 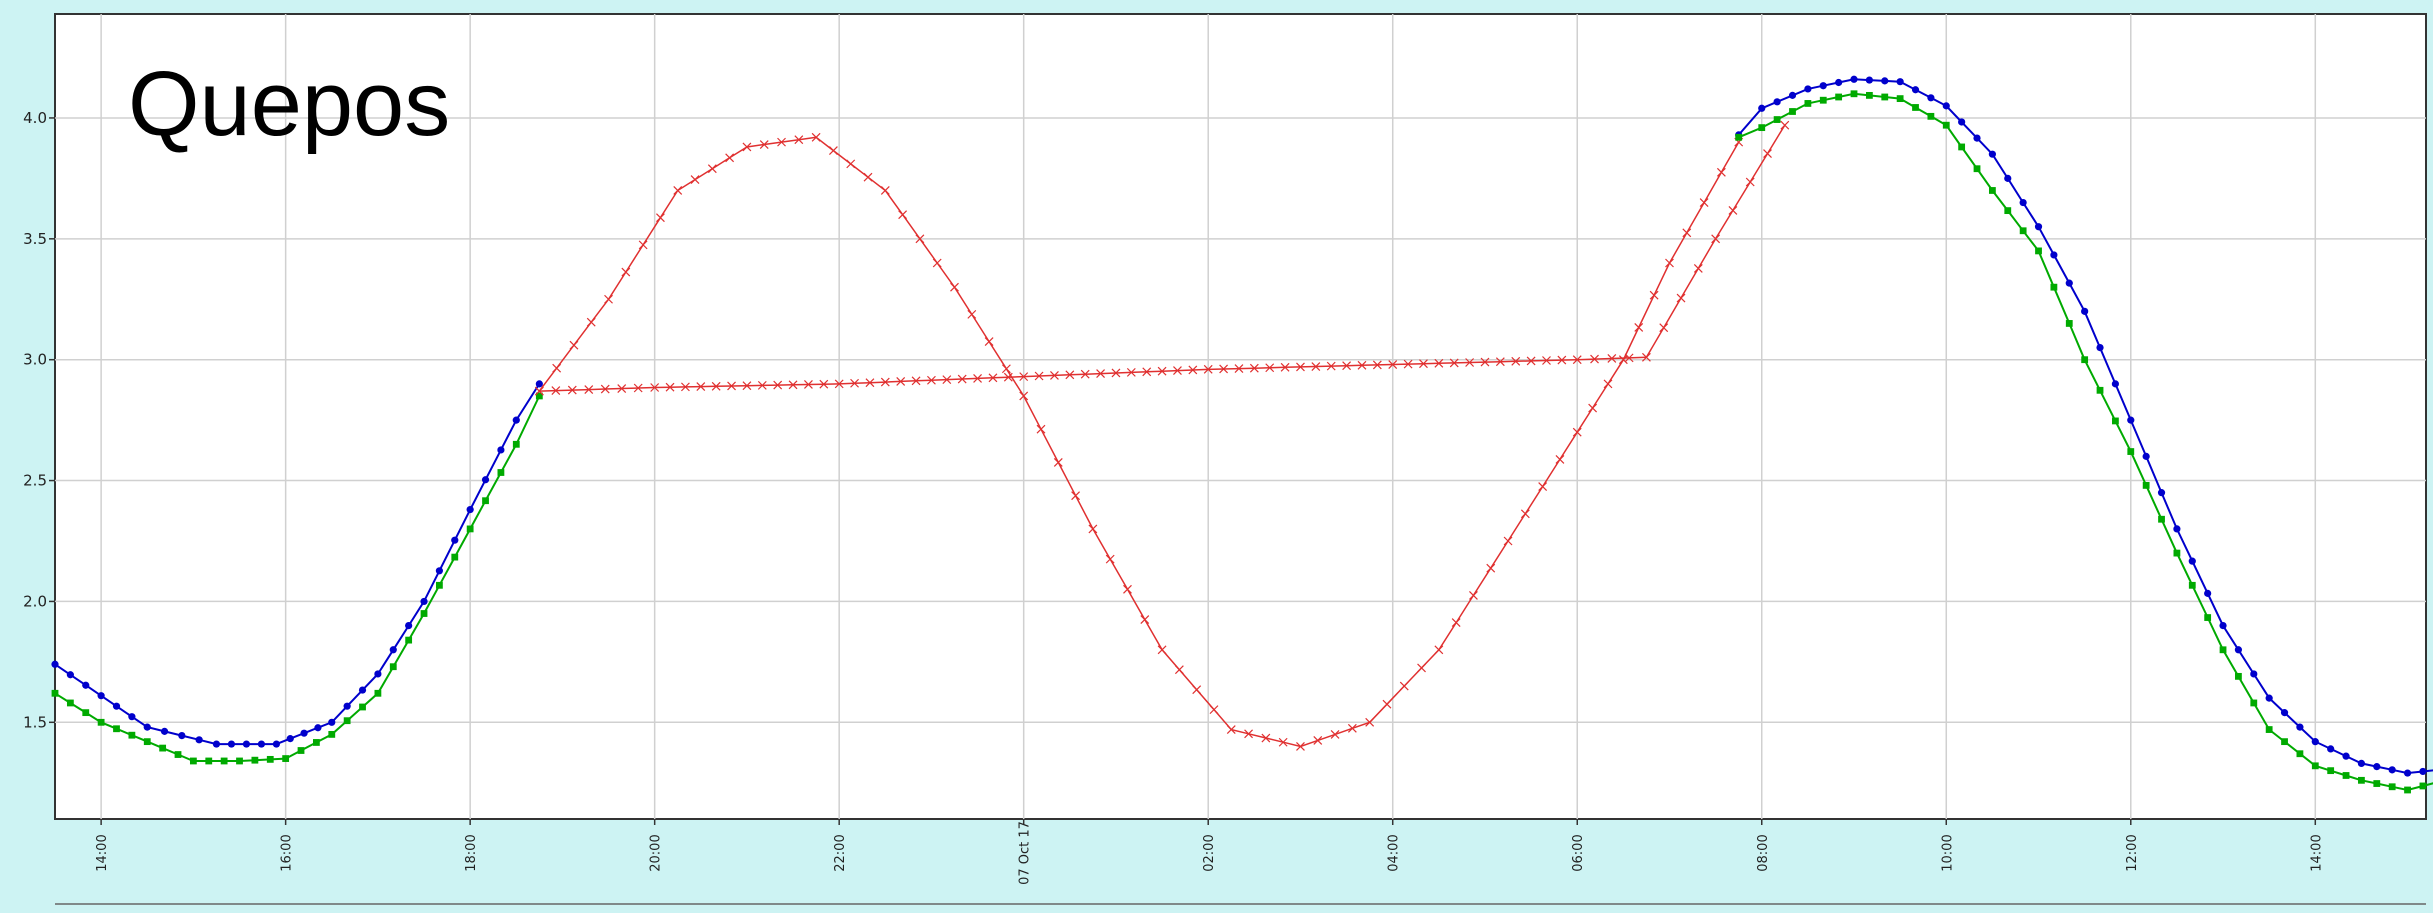 I want to click on y-tick-label: 4.0, so click(x=35, y=118).